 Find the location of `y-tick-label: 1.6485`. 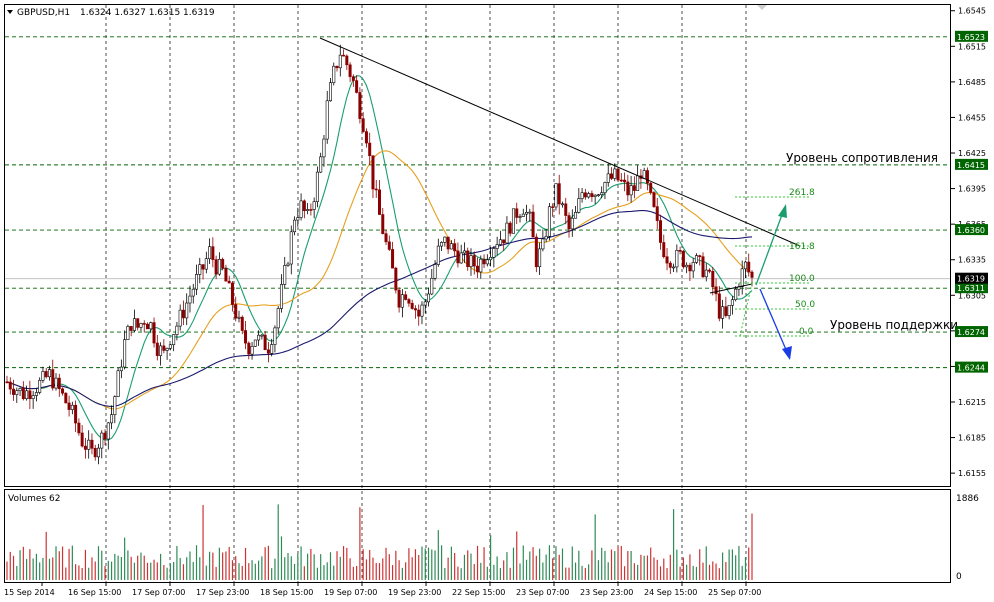

y-tick-label: 1.6485 is located at coordinates (972, 82).